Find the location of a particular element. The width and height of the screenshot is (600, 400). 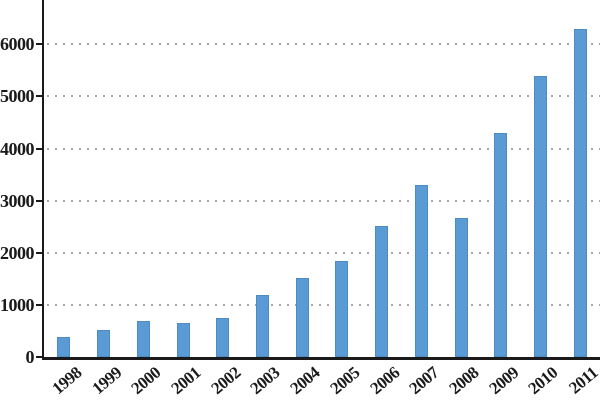

bar-2005 is located at coordinates (342, 309).